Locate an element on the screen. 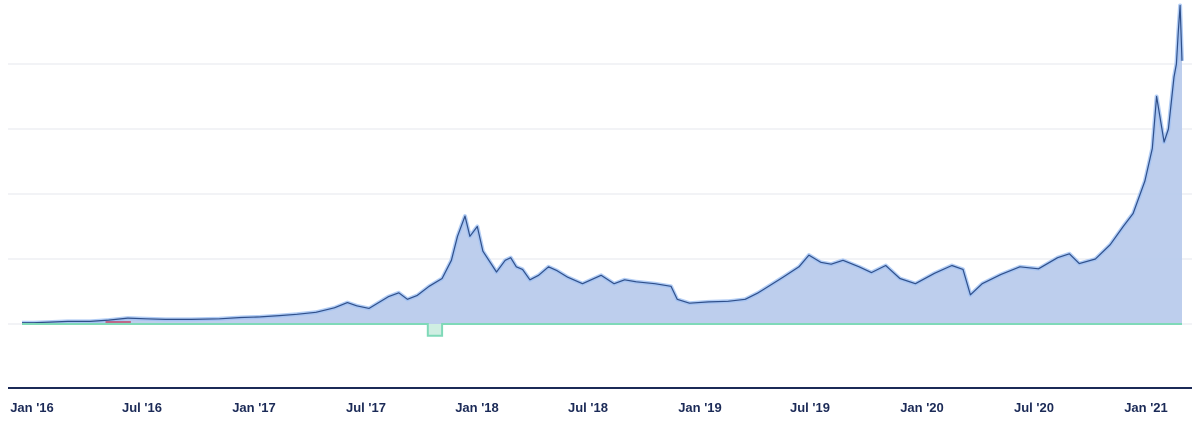  secondary-line is located at coordinates (602, 330).